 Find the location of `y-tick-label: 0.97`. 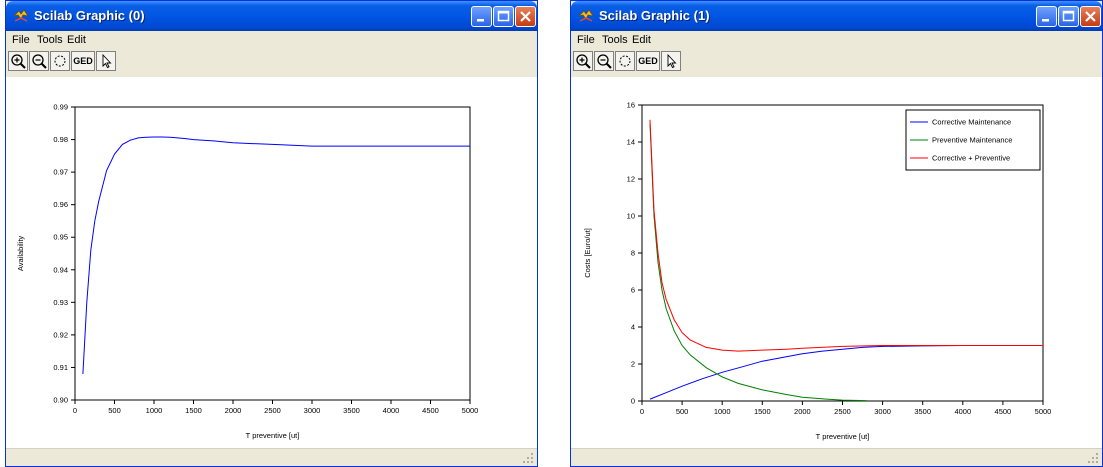

y-tick-label: 0.97 is located at coordinates (60, 172).